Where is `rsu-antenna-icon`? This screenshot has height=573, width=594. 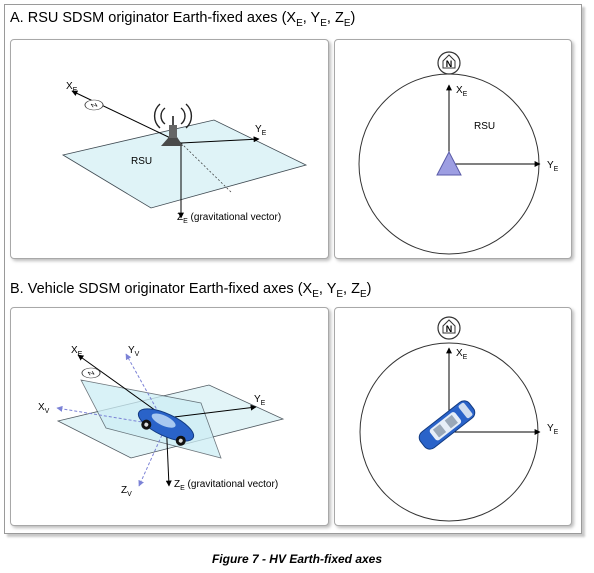 rsu-antenna-icon is located at coordinates (173, 124).